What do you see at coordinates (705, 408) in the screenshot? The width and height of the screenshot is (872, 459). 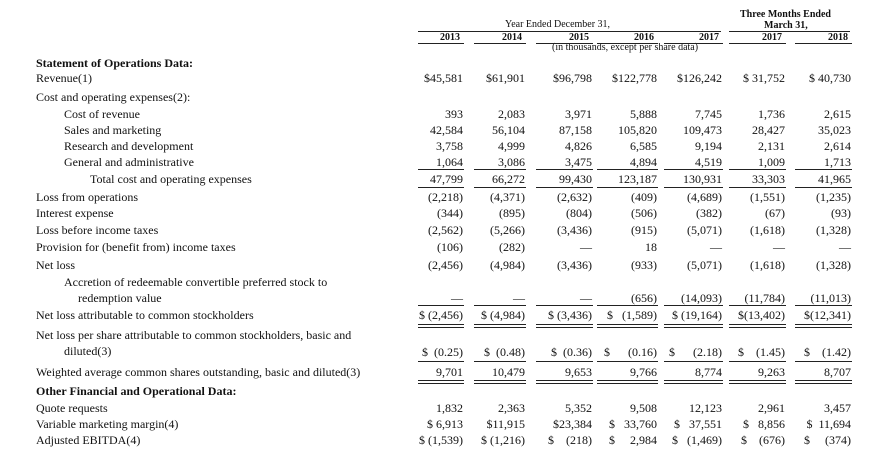 I see `cell-value: 12,123` at bounding box center [705, 408].